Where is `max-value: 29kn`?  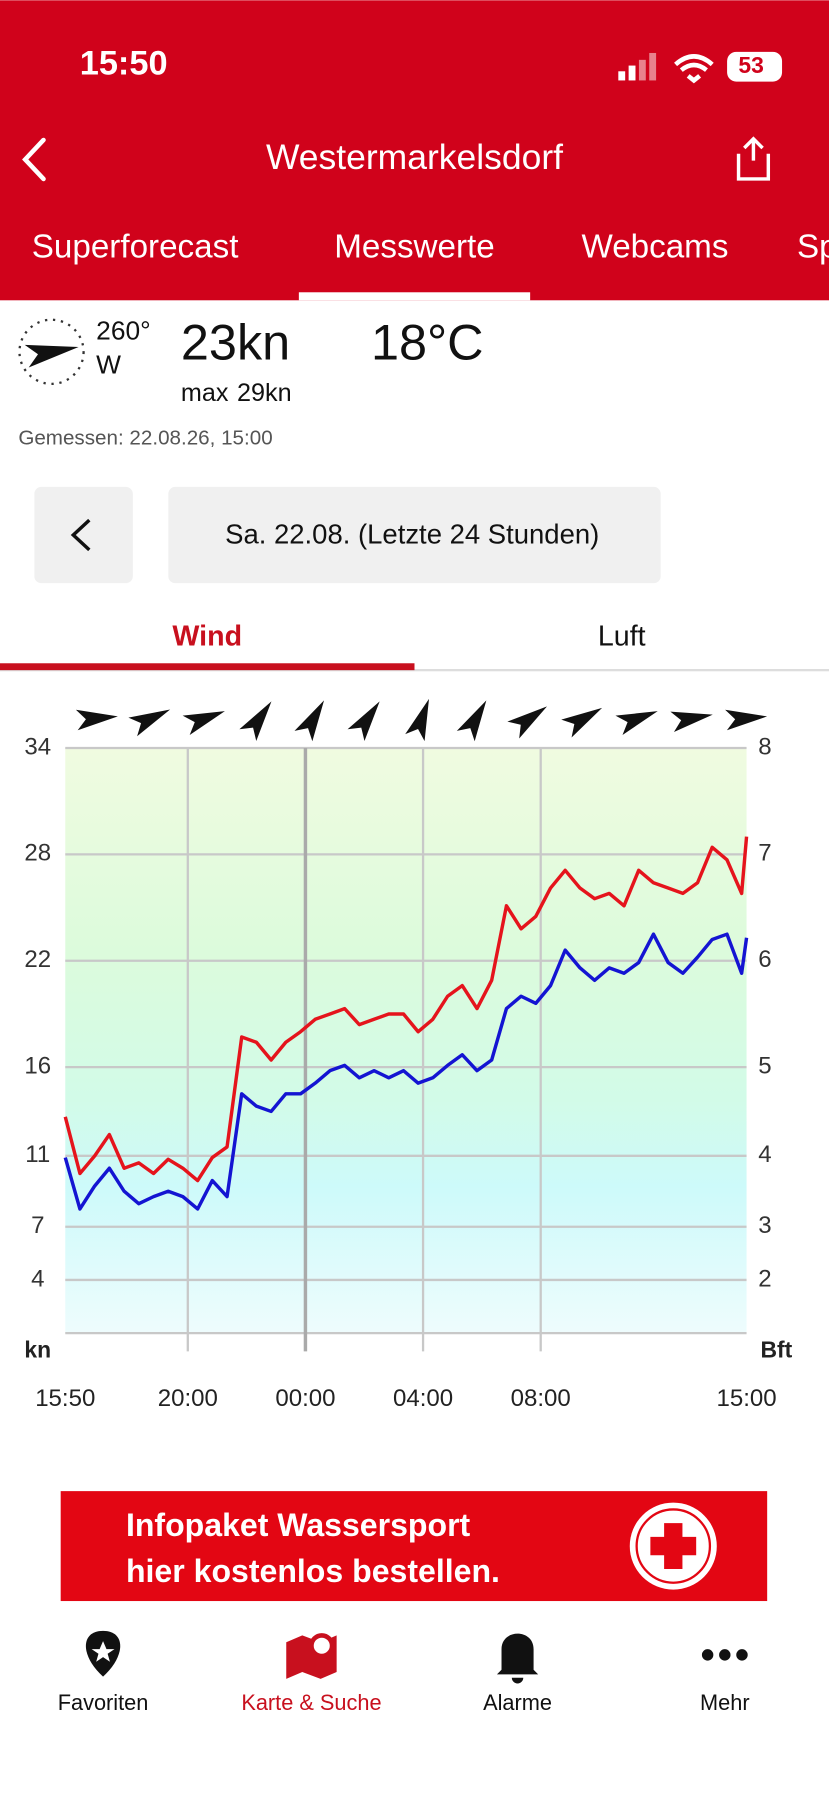 max-value: 29kn is located at coordinates (264, 393).